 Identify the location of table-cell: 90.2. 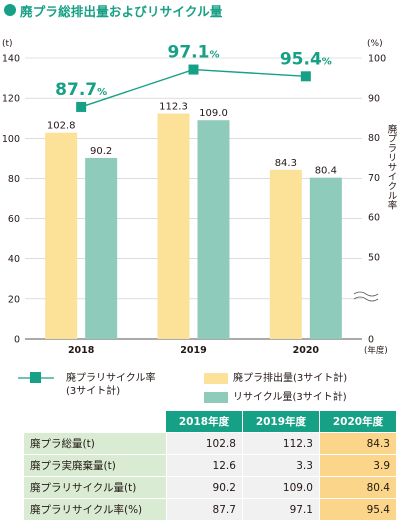
(204, 487).